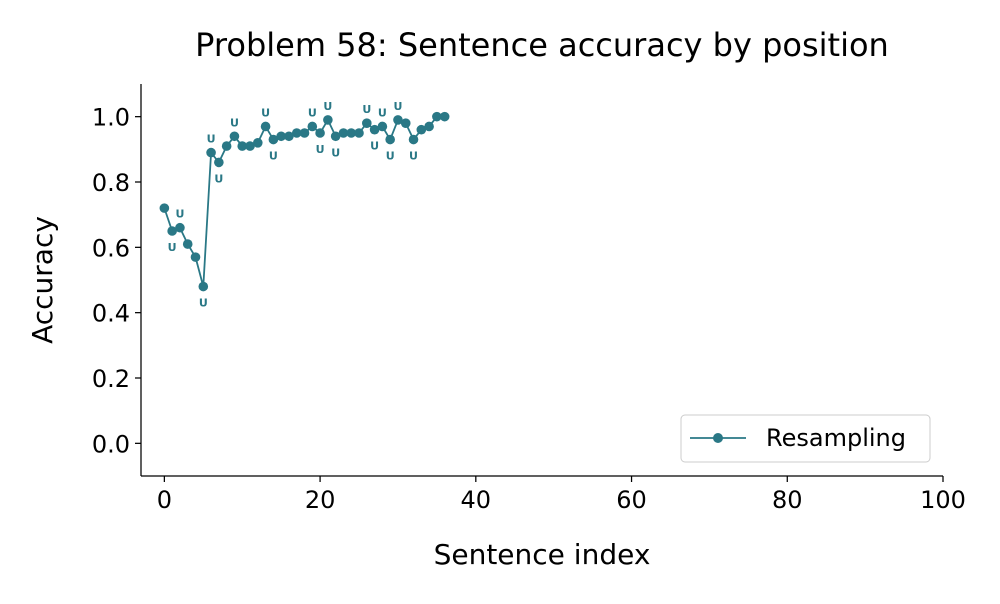 The image size is (1000, 604). Describe the element at coordinates (111, 248) in the screenshot. I see `y-tick-label: 0.6` at that location.